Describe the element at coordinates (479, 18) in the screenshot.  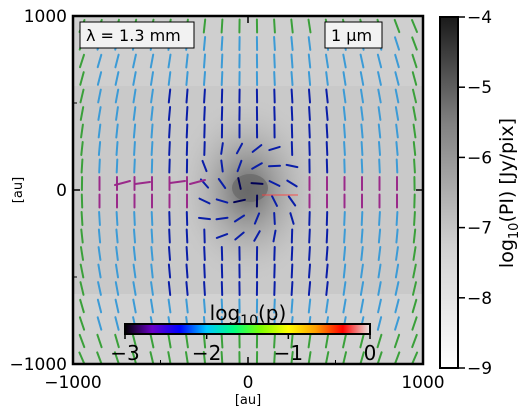
I see `pi-colorbar-tick-label: −4` at that location.